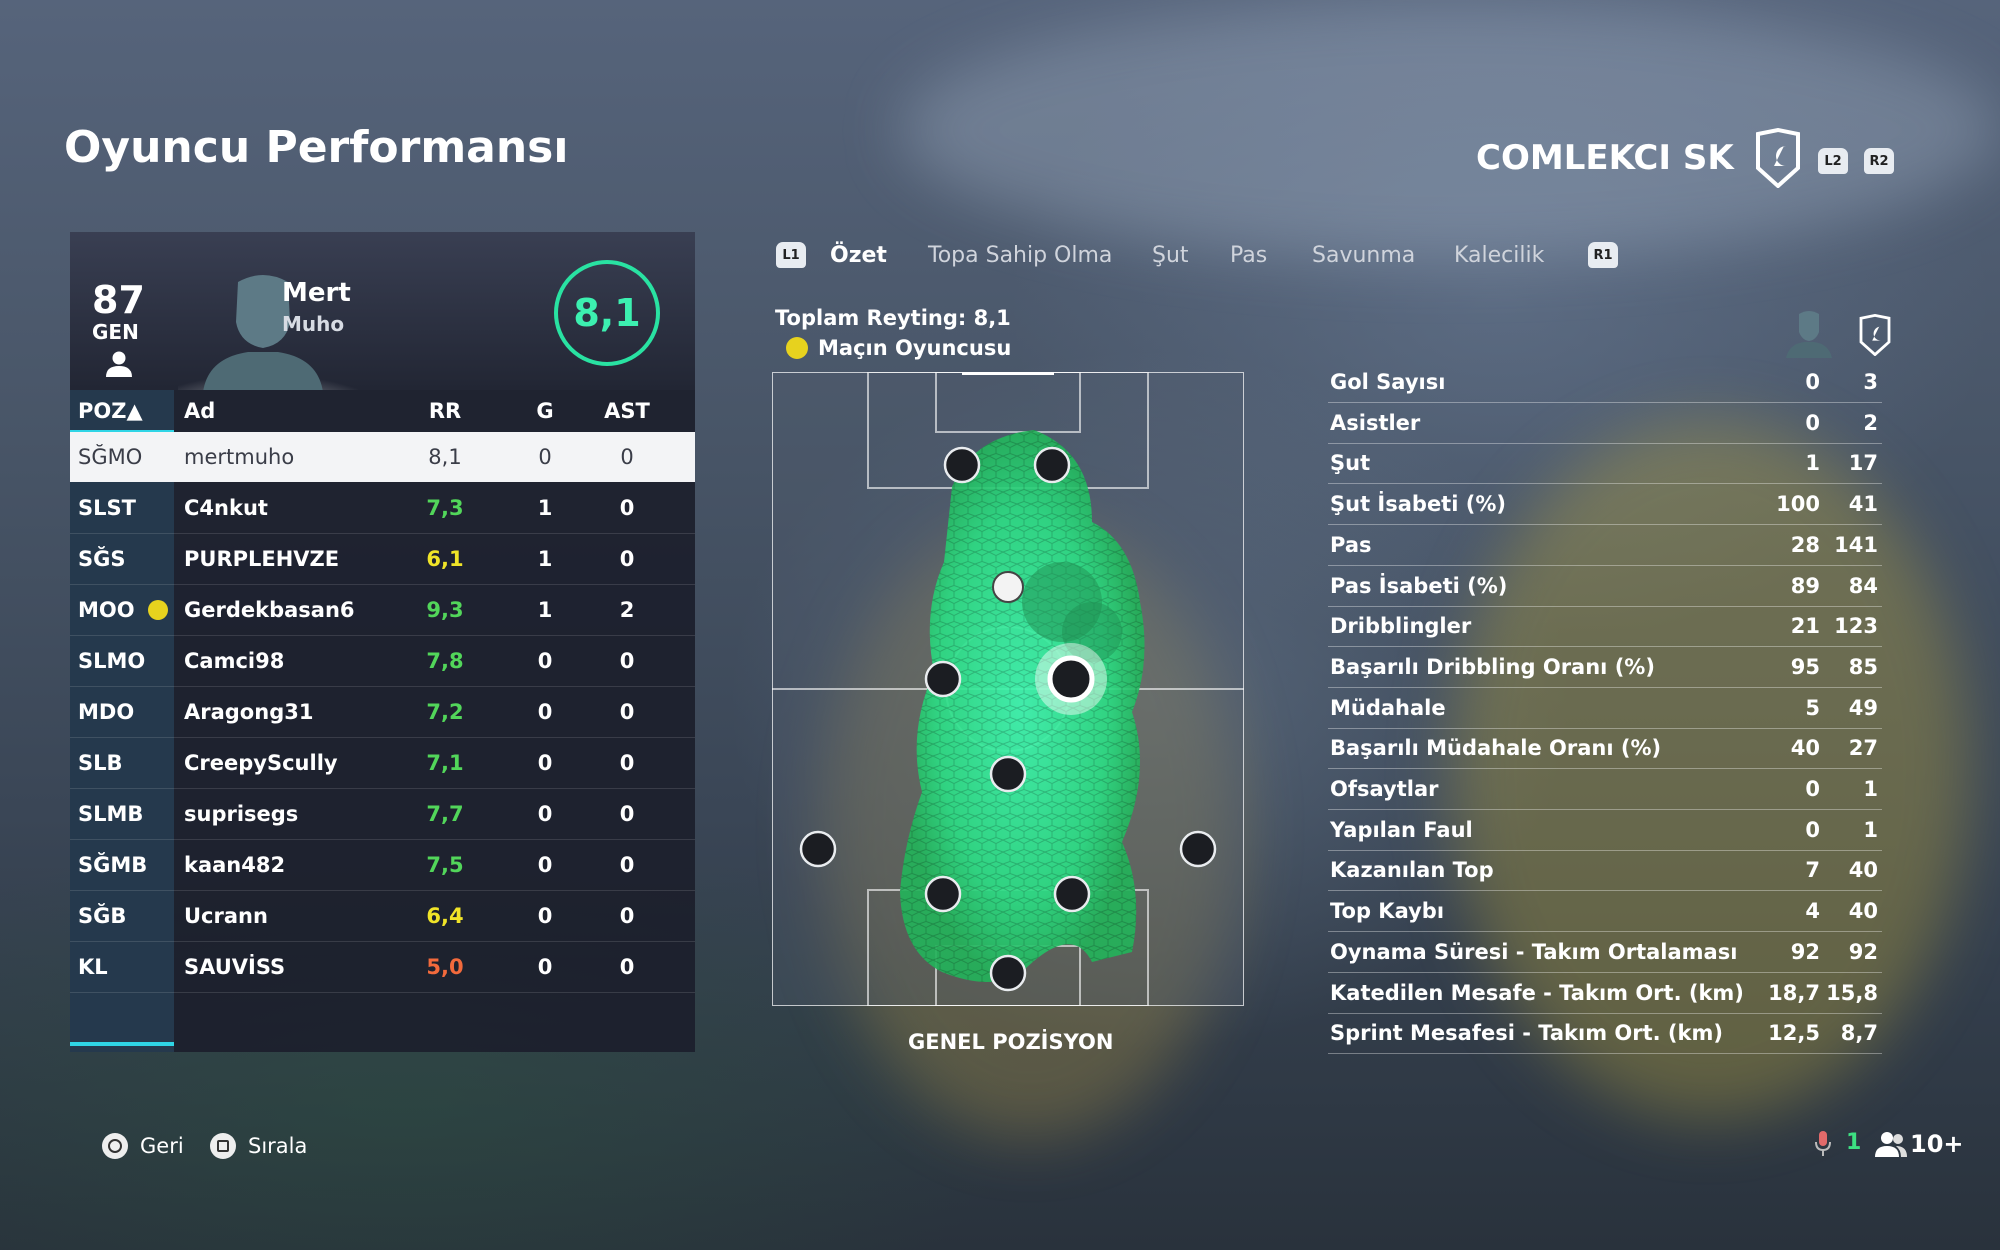 The width and height of the screenshot is (2000, 1250). What do you see at coordinates (1870, 789) in the screenshot?
I see `stat-team-value: 1` at bounding box center [1870, 789].